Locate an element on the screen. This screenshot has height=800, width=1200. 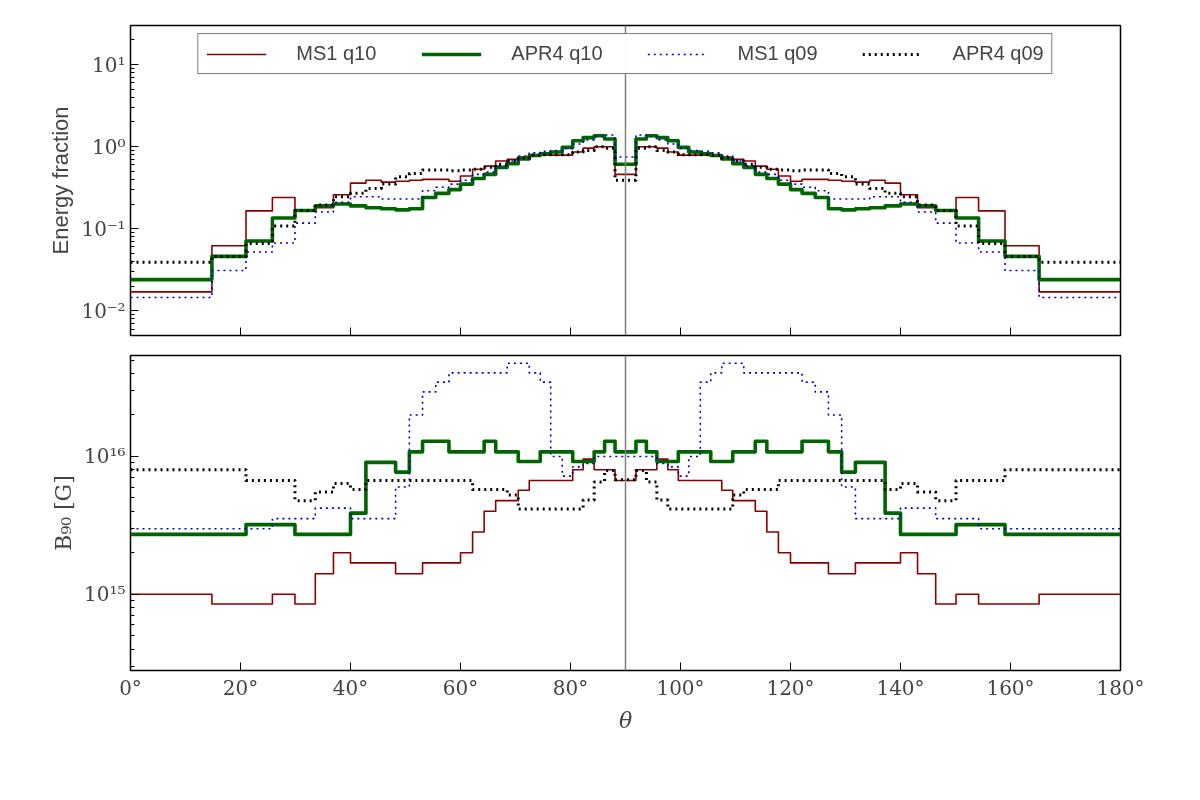
legend-label: MS1 q09 is located at coordinates (777, 53).